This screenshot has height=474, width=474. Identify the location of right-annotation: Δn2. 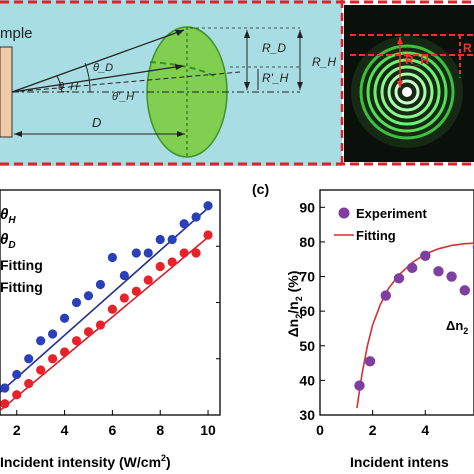
(457, 327).